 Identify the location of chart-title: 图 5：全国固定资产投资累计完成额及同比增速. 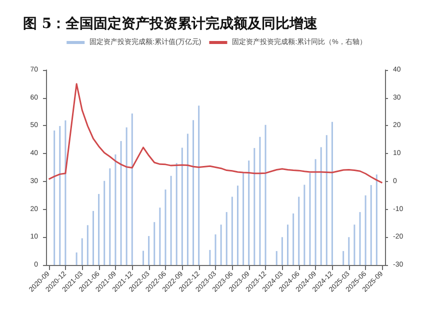
(171, 23).